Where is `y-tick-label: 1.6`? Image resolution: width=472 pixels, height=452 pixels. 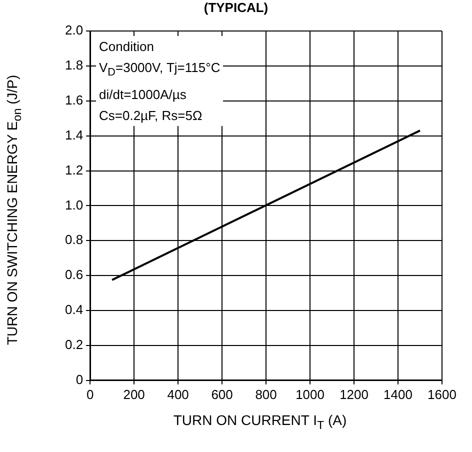 y-tick-label: 1.6 is located at coordinates (74, 100).